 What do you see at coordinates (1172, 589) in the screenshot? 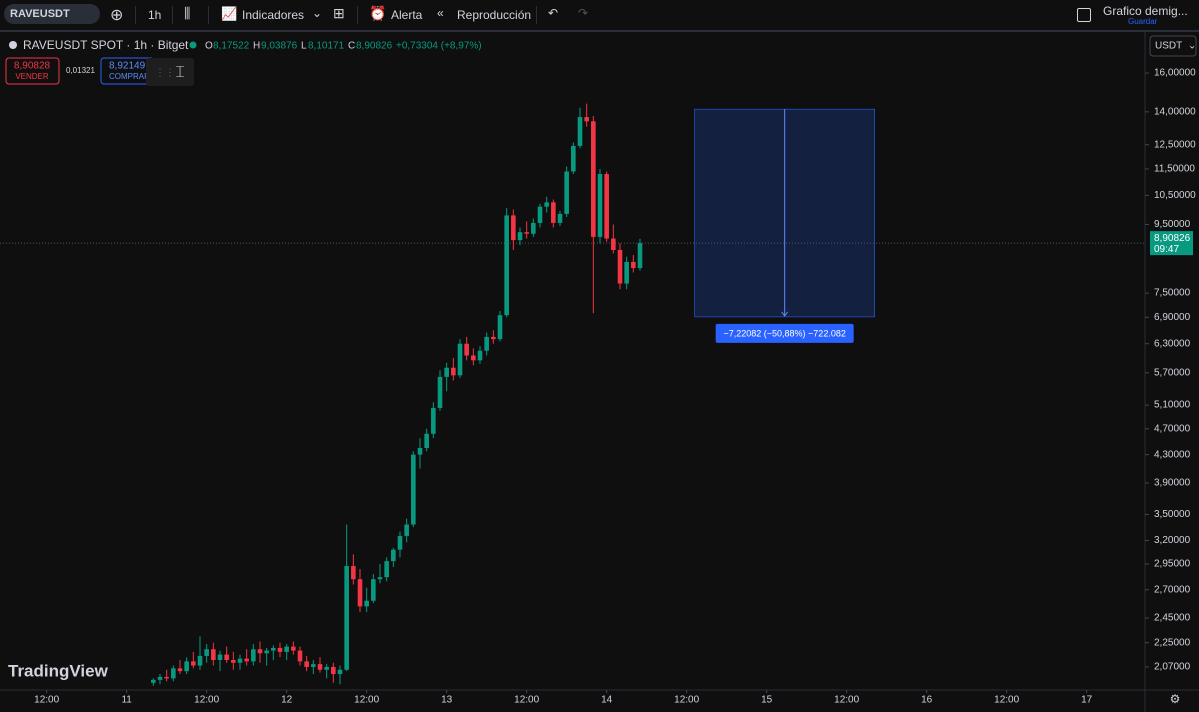
I see `y-tick-label: 2,70000` at bounding box center [1172, 589].